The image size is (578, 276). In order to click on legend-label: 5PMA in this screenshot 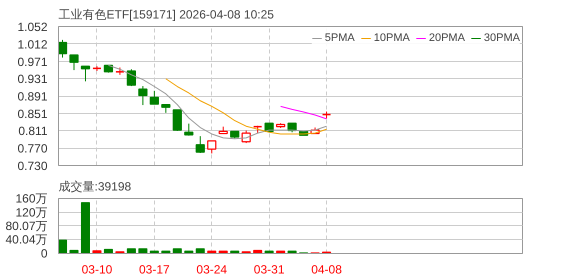, I will do `click(339, 38)`.